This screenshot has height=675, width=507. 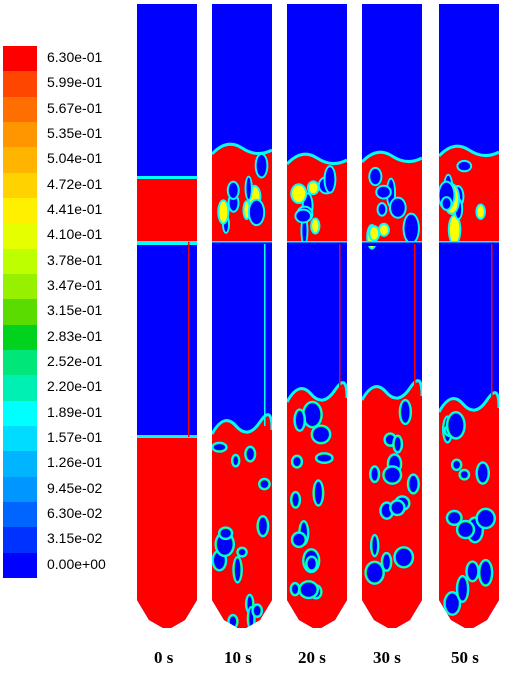 What do you see at coordinates (242, 322) in the screenshot?
I see `column-10s` at bounding box center [242, 322].